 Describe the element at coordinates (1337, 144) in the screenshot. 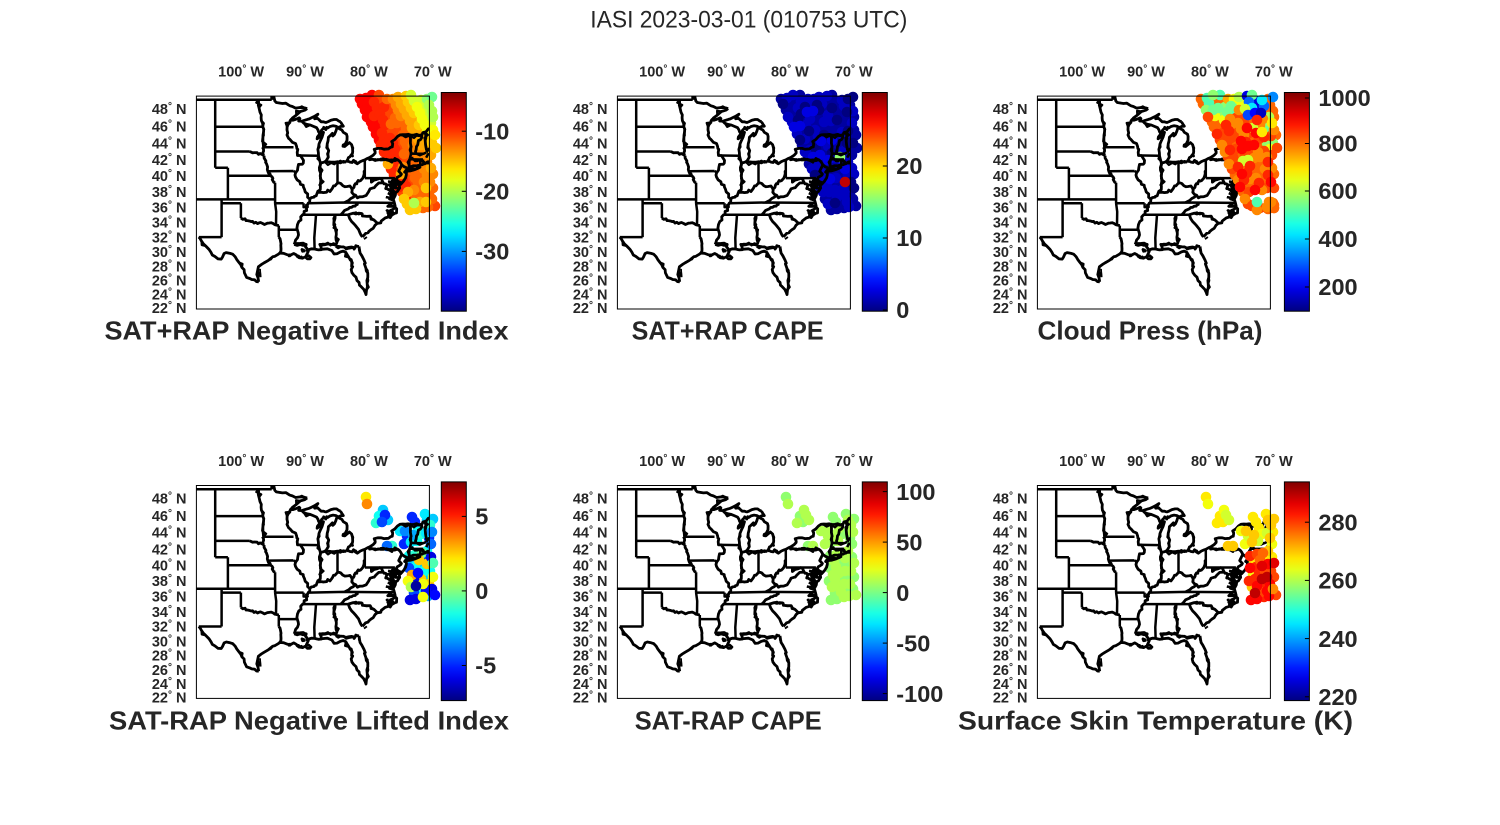

I see `svg-text: 800` at that location.